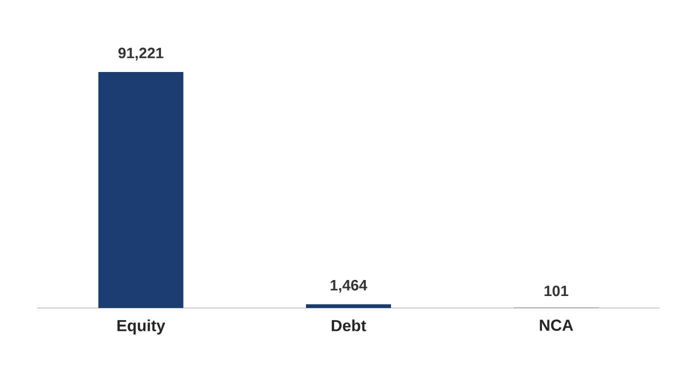  I want to click on data-label: 91,221, so click(141, 54).